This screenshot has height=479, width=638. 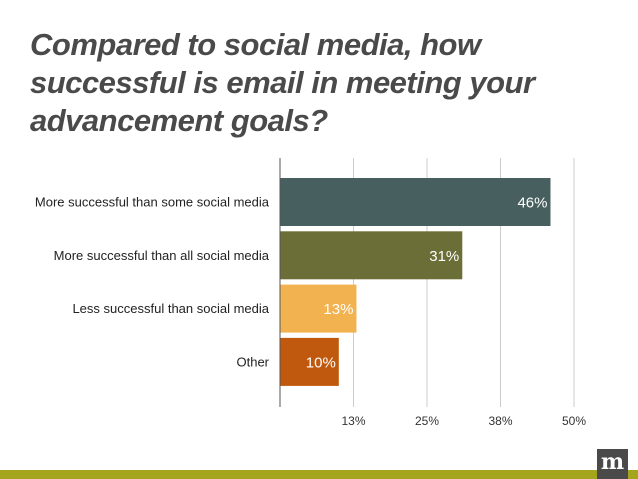 What do you see at coordinates (170, 308) in the screenshot?
I see `category-label: Less successful than social media` at bounding box center [170, 308].